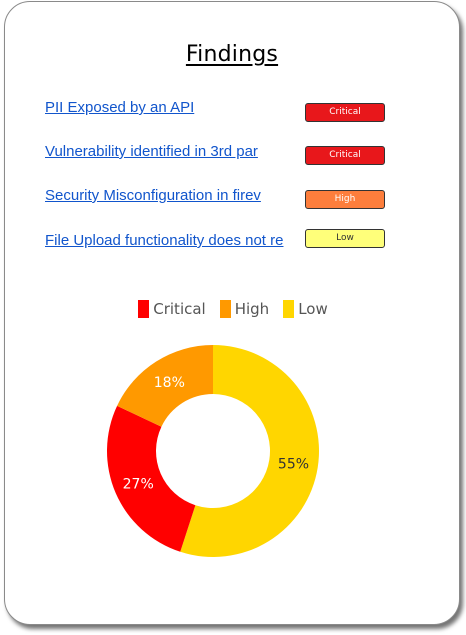 This screenshot has width=466, height=635. I want to click on severity-badge-3: High, so click(345, 199).